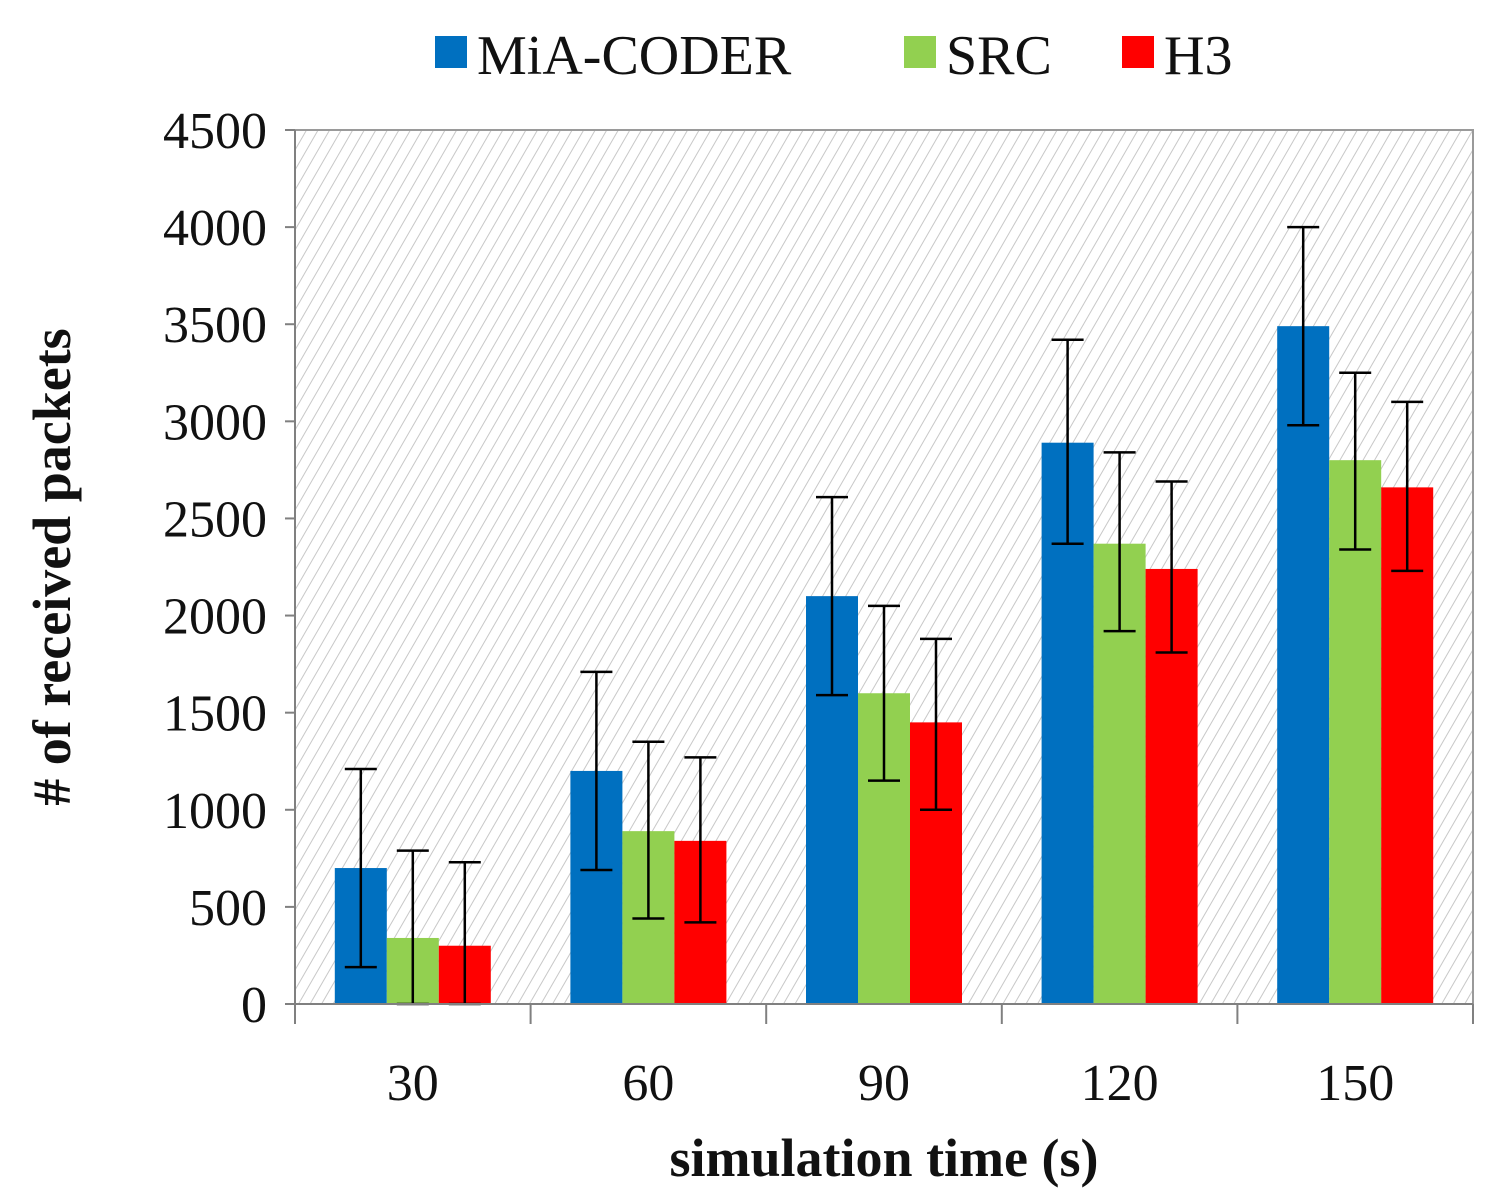 This screenshot has height=1199, width=1500. Describe the element at coordinates (215, 131) in the screenshot. I see `y-tick-label: 4500` at that location.